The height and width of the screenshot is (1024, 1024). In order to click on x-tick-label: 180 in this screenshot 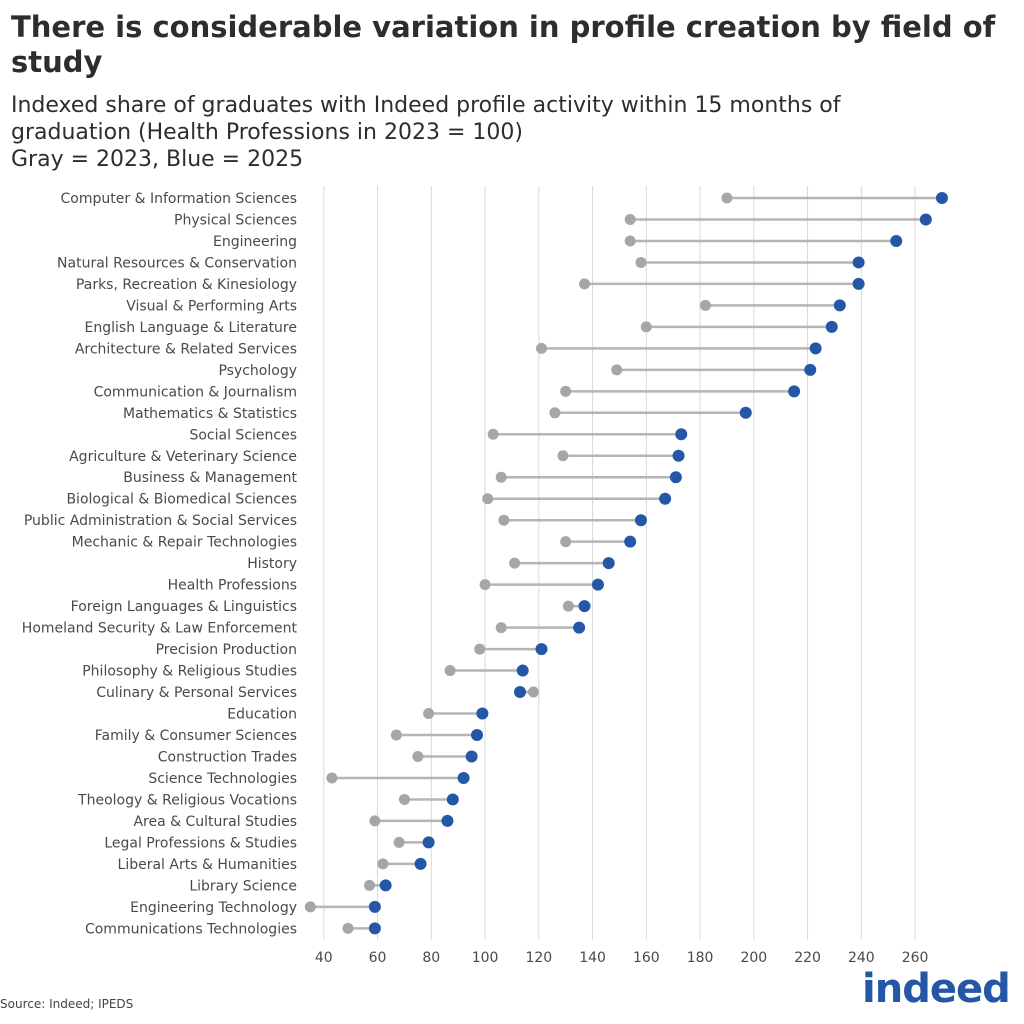, I will do `click(700, 958)`.